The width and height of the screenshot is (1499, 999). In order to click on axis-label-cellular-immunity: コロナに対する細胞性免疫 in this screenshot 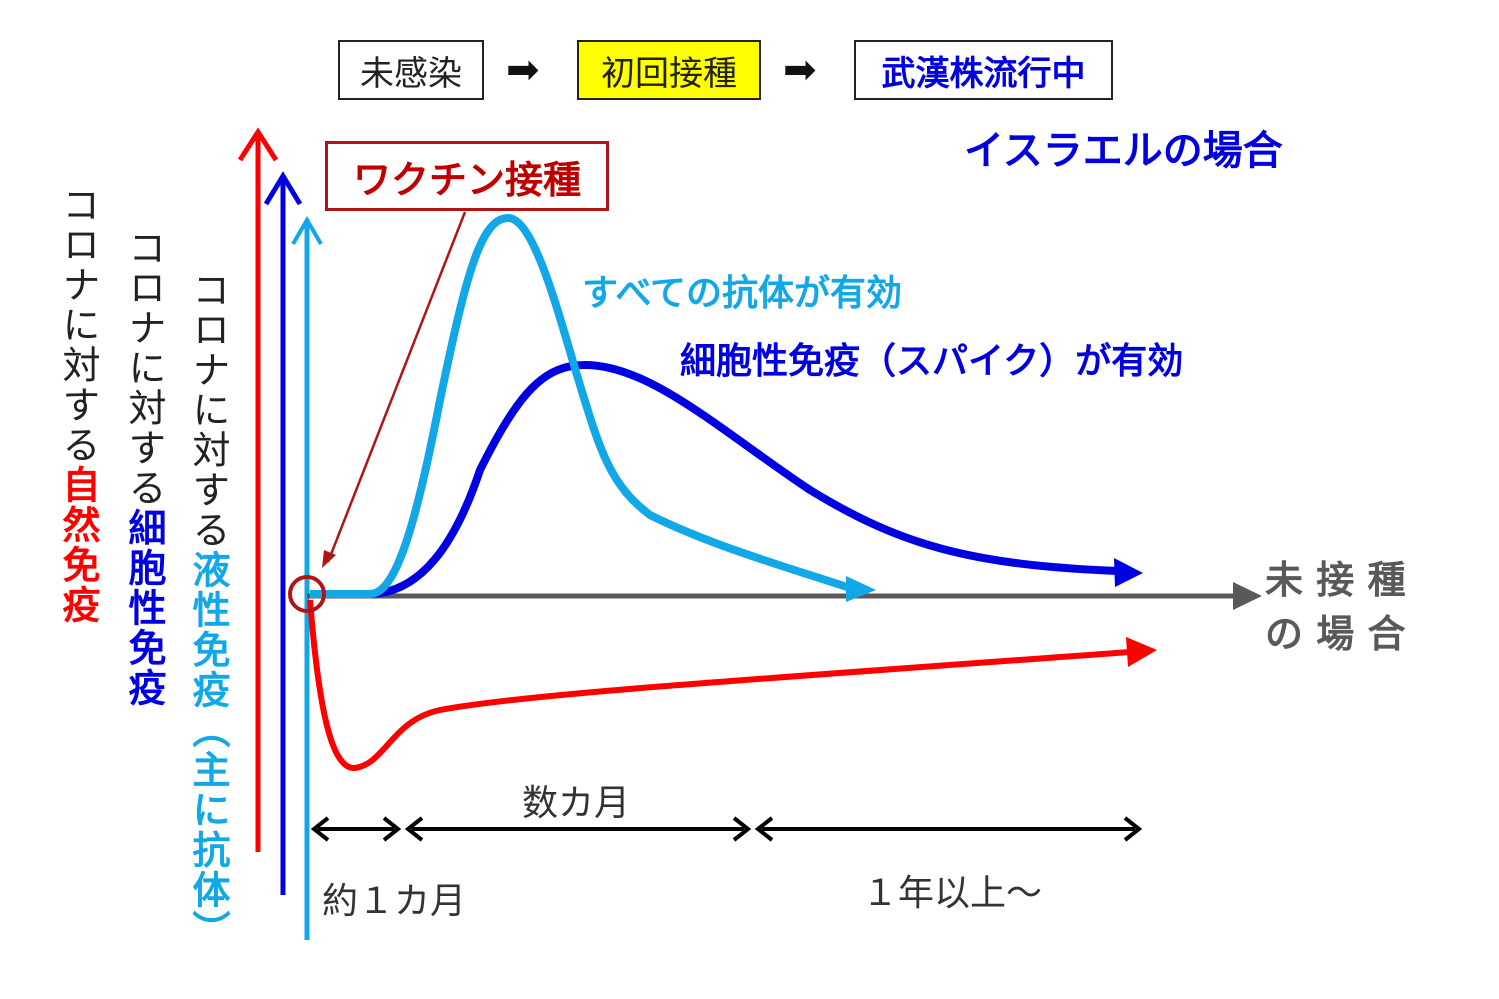, I will do `click(144, 468)`.